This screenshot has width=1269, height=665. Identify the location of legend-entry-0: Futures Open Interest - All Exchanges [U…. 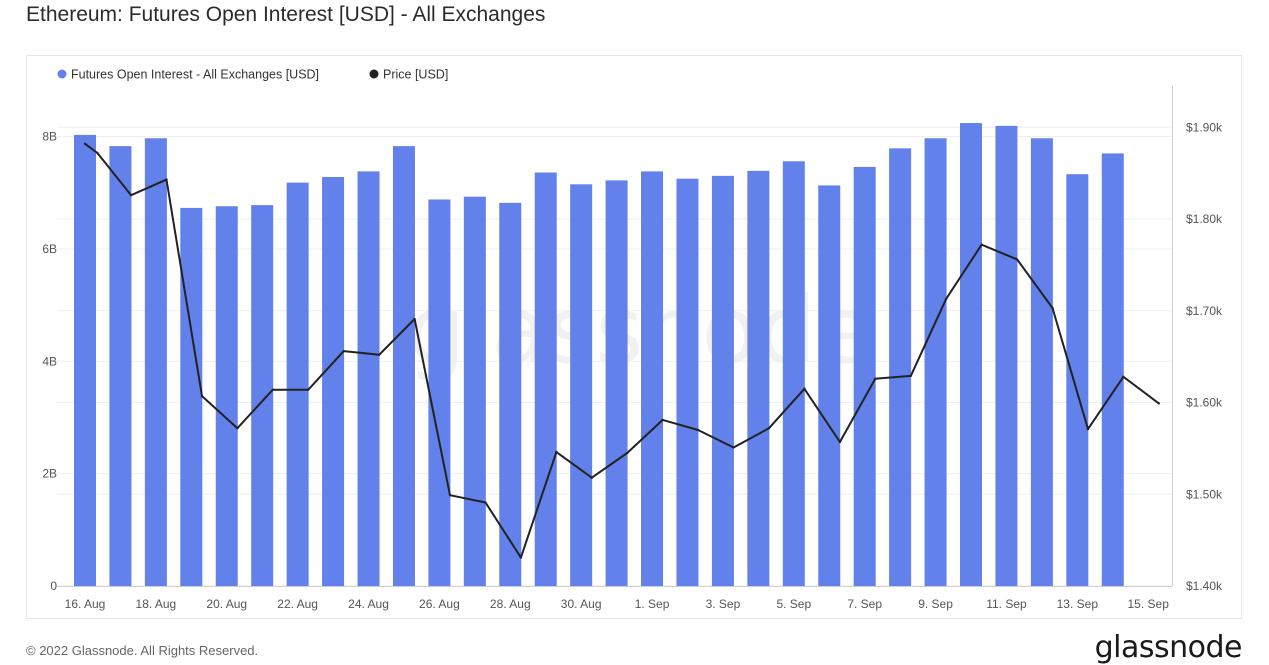
(188, 75).